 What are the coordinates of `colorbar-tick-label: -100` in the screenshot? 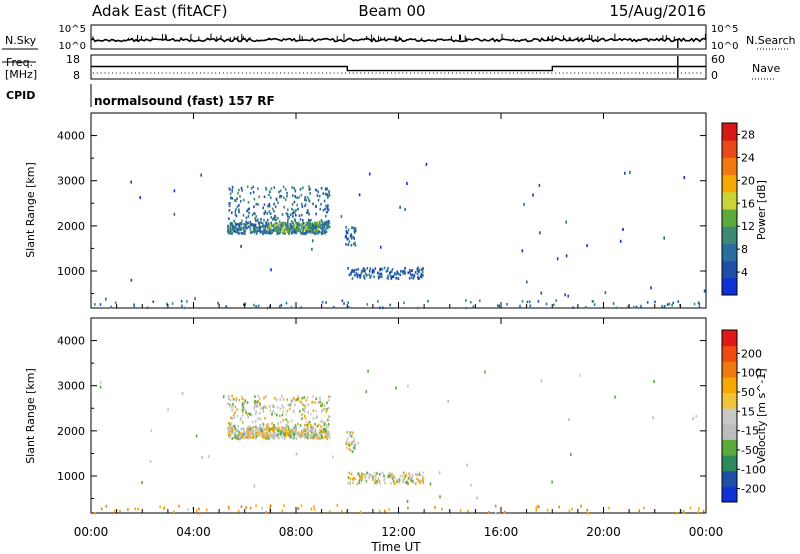 It's located at (753, 469).